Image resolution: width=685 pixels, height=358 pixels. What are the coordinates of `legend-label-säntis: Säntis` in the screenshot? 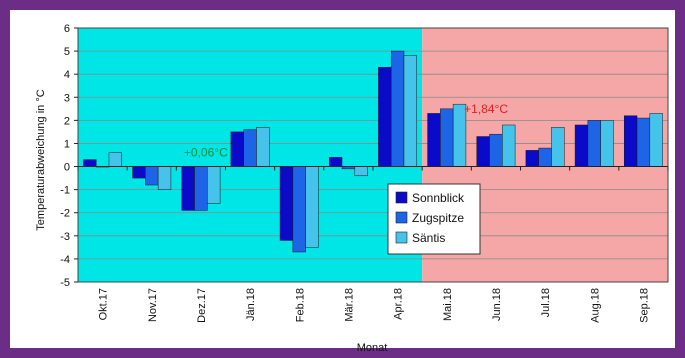 It's located at (428, 238).